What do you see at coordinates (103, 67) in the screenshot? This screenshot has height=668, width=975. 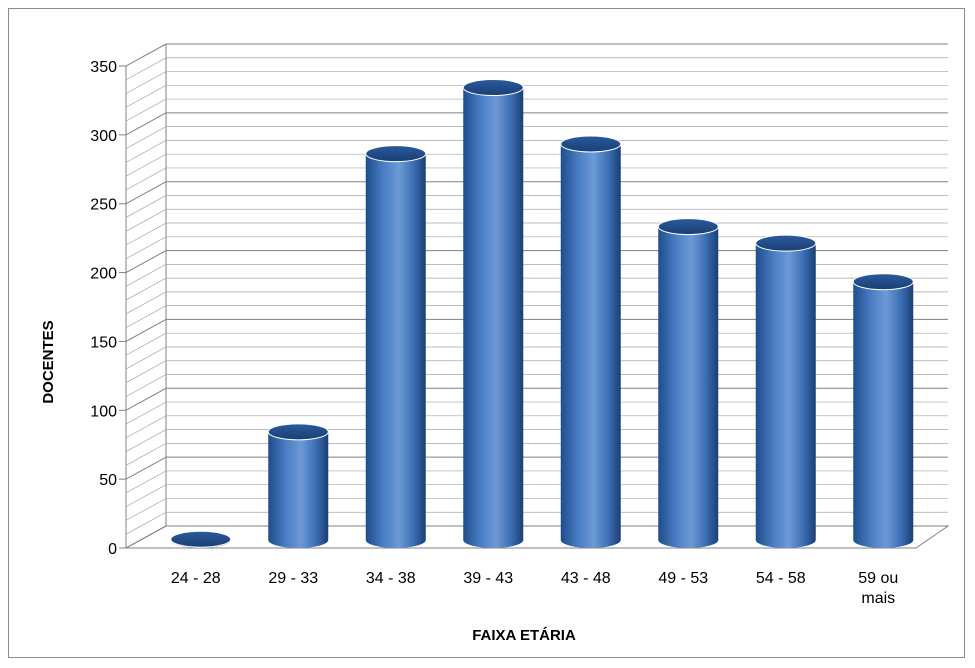 I see `y-tick-label: 350` at bounding box center [103, 67].